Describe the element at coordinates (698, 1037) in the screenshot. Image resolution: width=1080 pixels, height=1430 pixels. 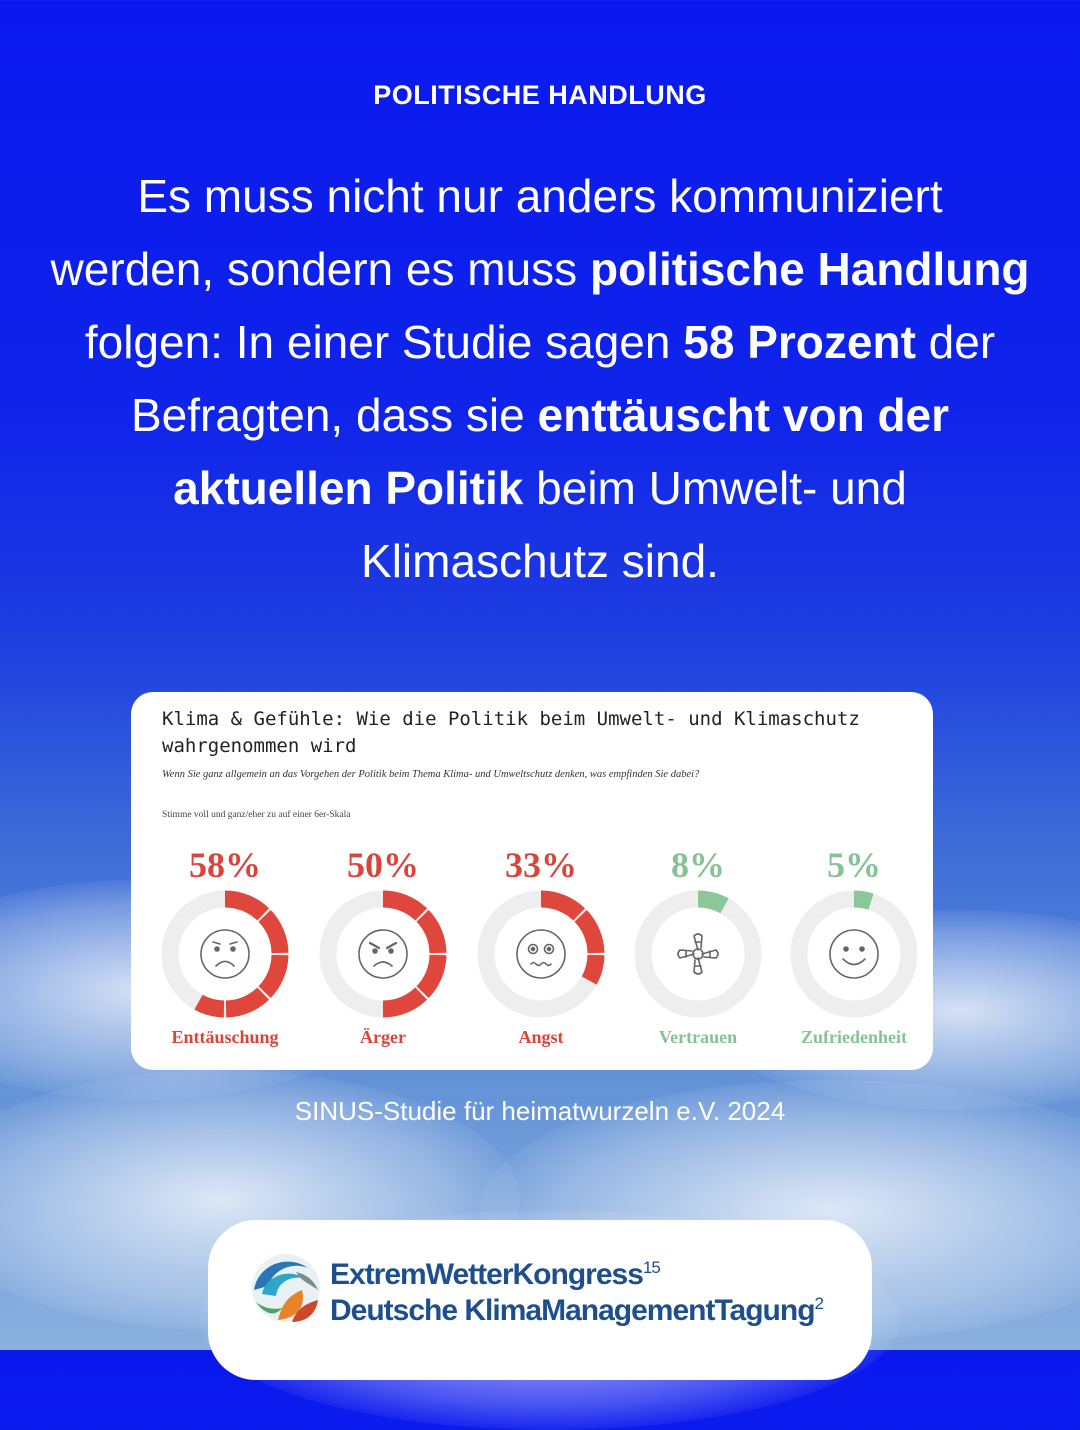
I see `category-label-vertrauen: Vertrauen` at that location.